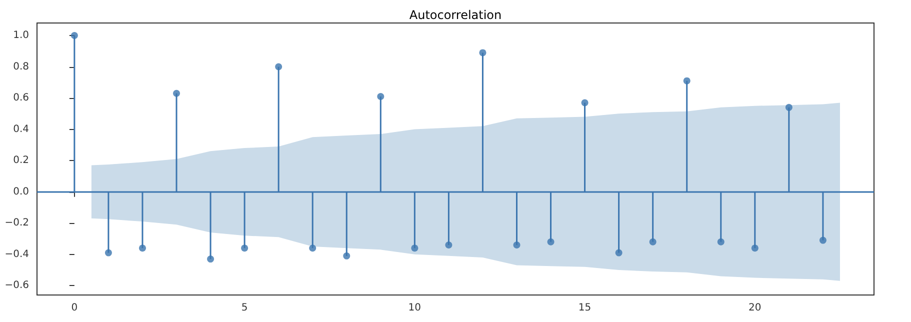 Image resolution: width=911 pixels, height=322 pixels. I want to click on y-tick-label: 0.6, so click(21, 98).